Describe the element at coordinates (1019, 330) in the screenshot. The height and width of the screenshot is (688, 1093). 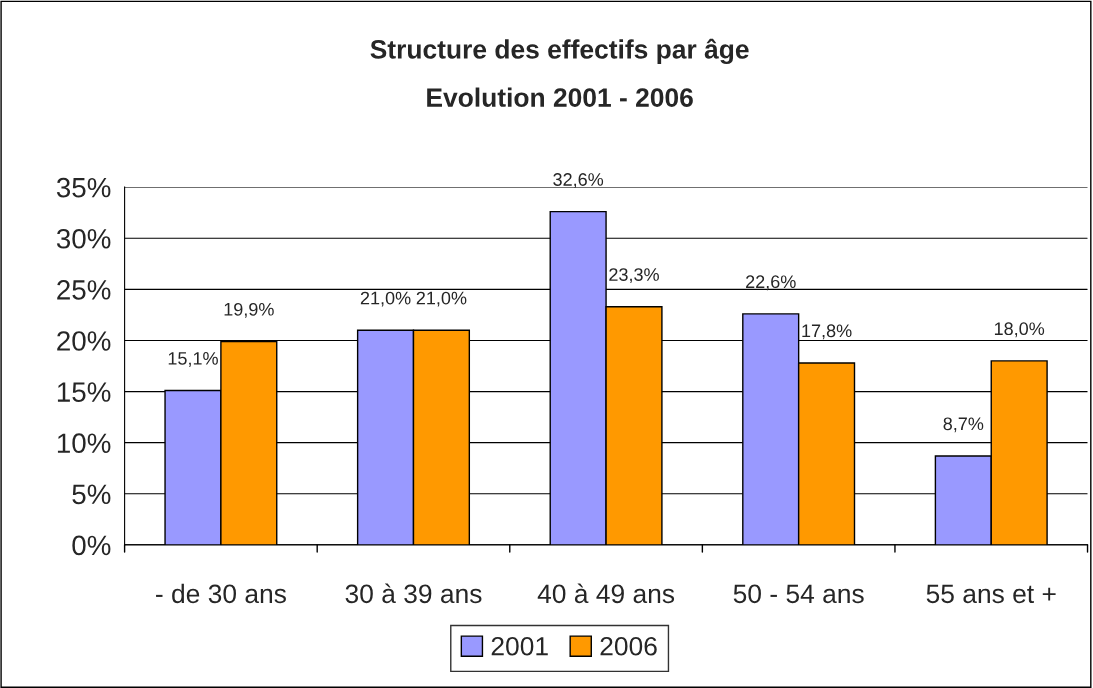
I see `data-label: 18,0%` at that location.